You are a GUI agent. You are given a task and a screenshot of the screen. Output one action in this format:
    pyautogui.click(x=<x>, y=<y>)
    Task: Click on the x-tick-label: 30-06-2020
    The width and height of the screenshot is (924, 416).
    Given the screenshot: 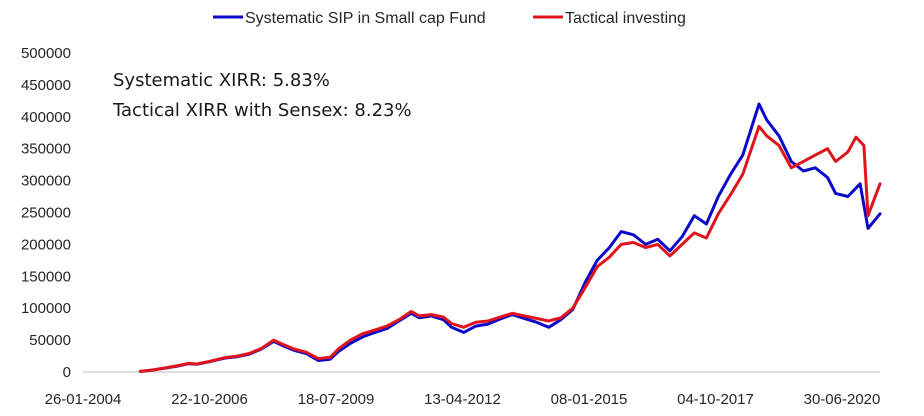 What is the action you would take?
    pyautogui.click(x=842, y=399)
    